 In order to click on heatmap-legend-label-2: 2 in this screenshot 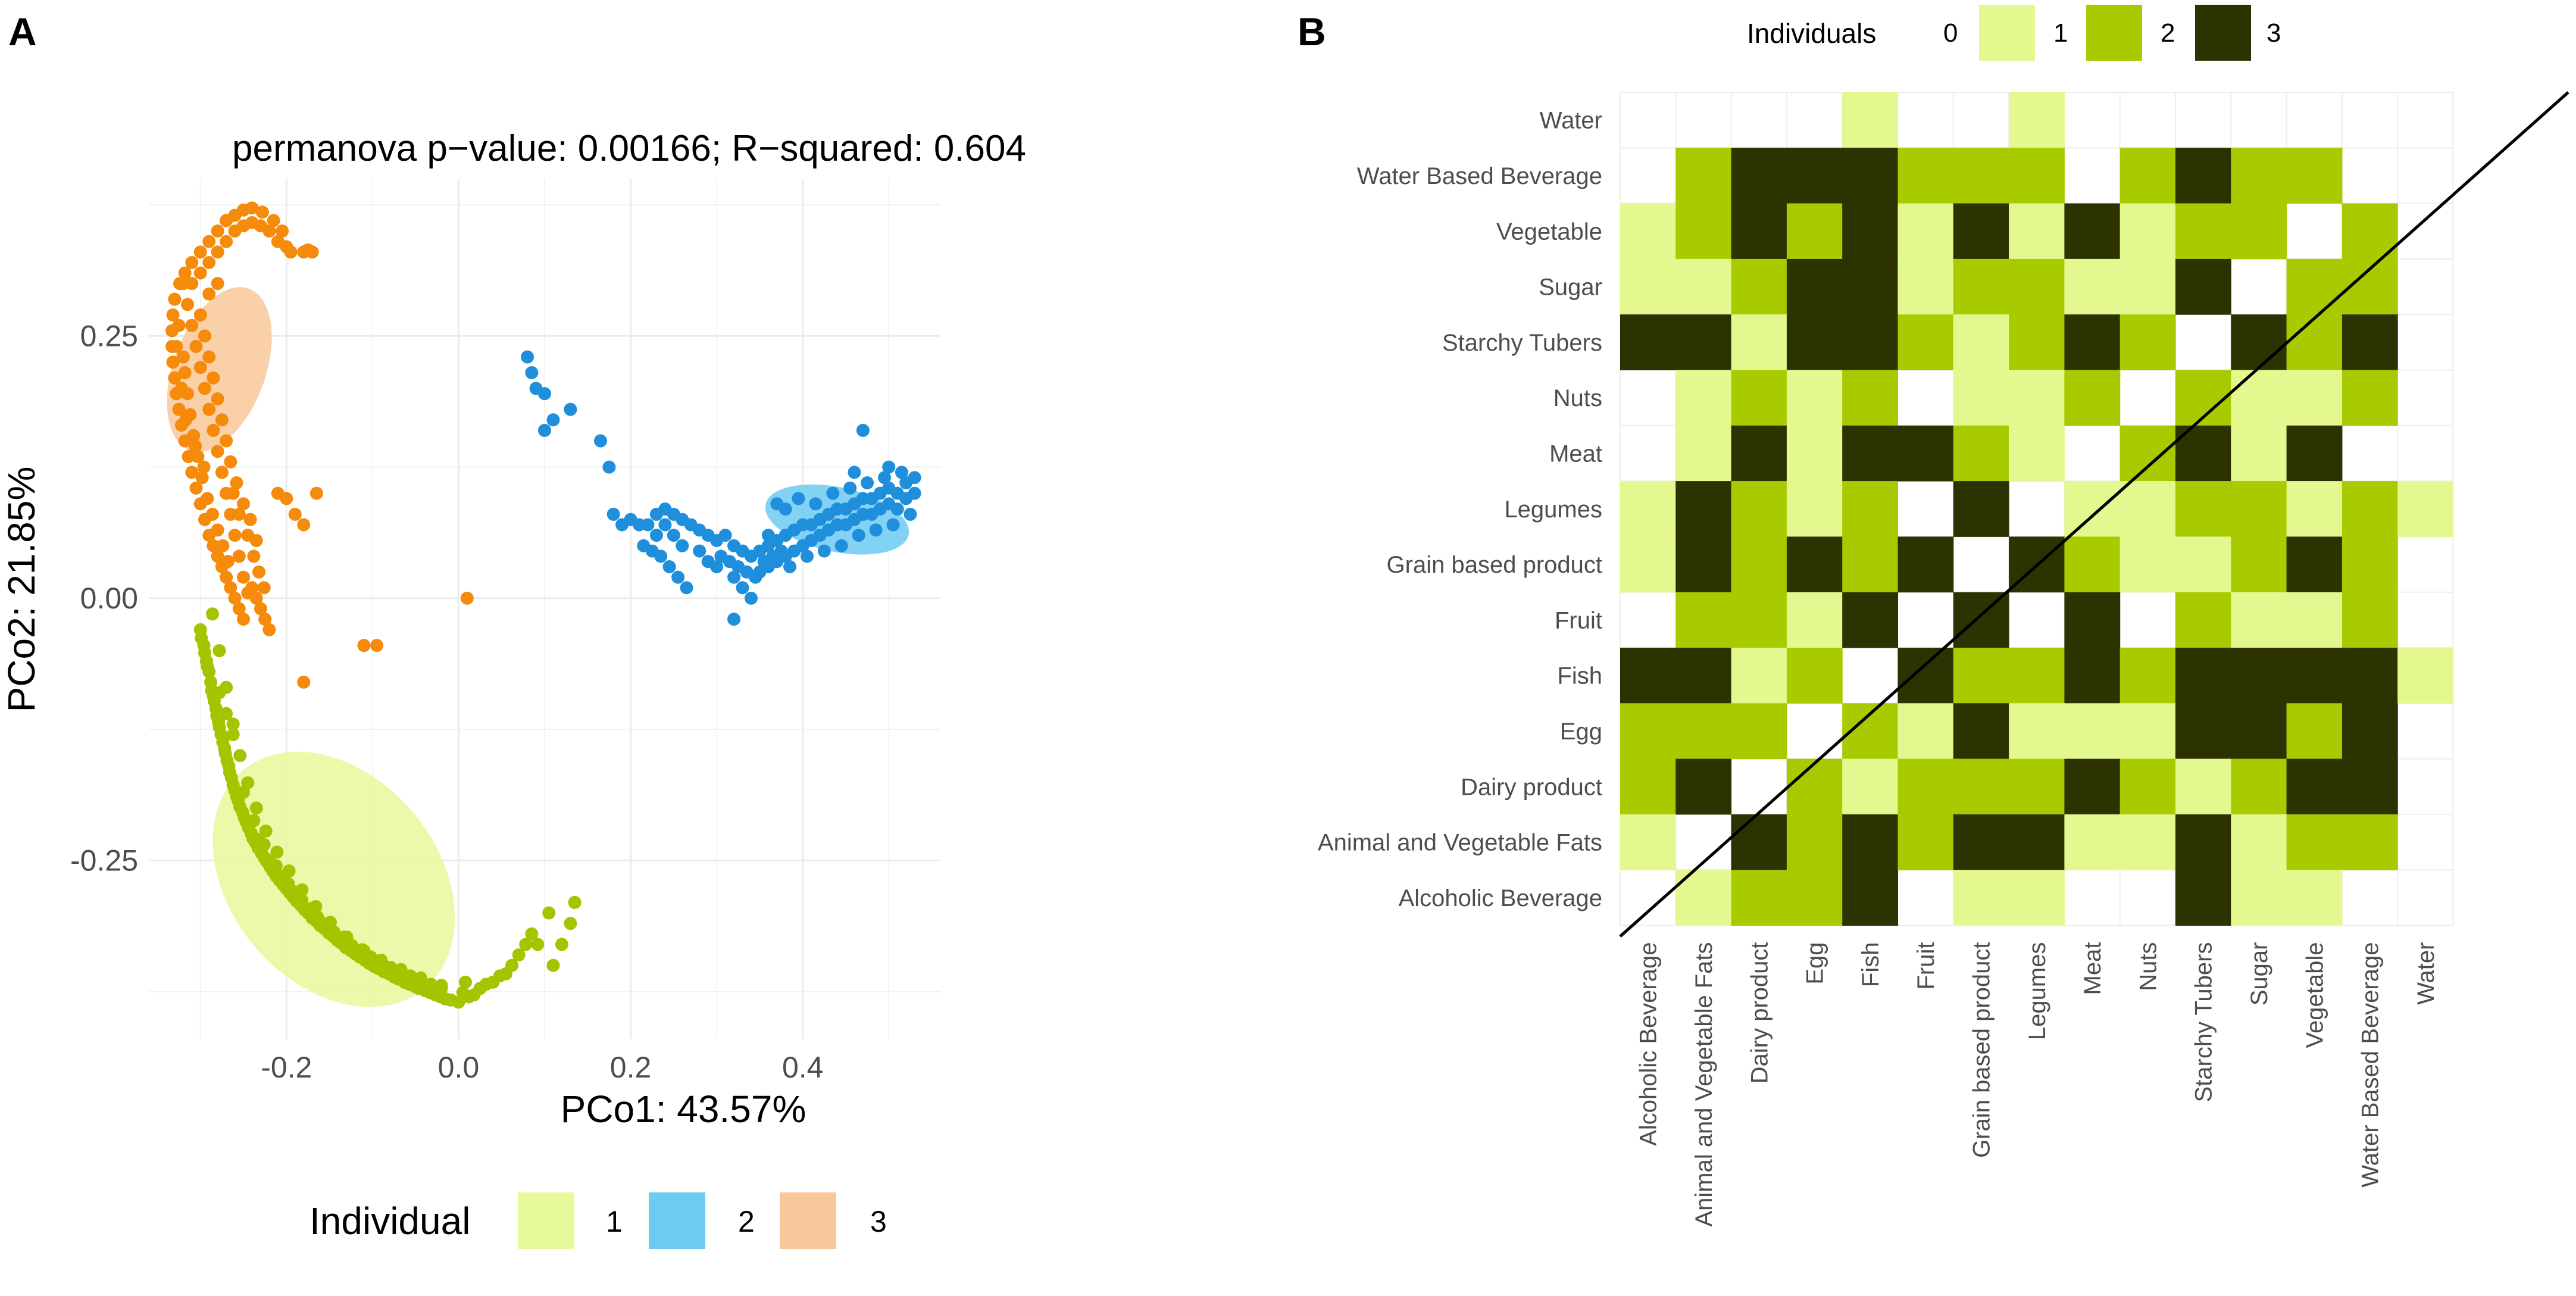, I will do `click(2168, 33)`.